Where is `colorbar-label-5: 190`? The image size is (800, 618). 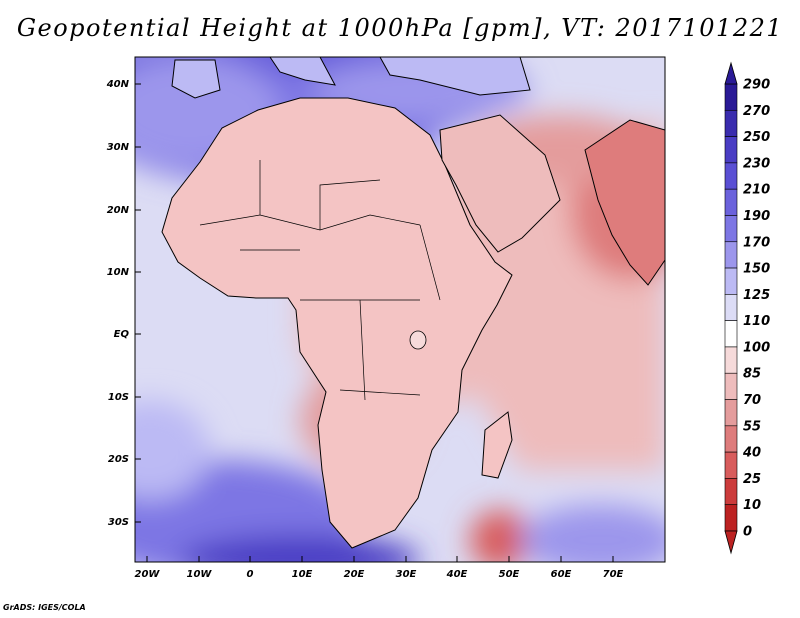
colorbar-label-5: 190 is located at coordinates (756, 216).